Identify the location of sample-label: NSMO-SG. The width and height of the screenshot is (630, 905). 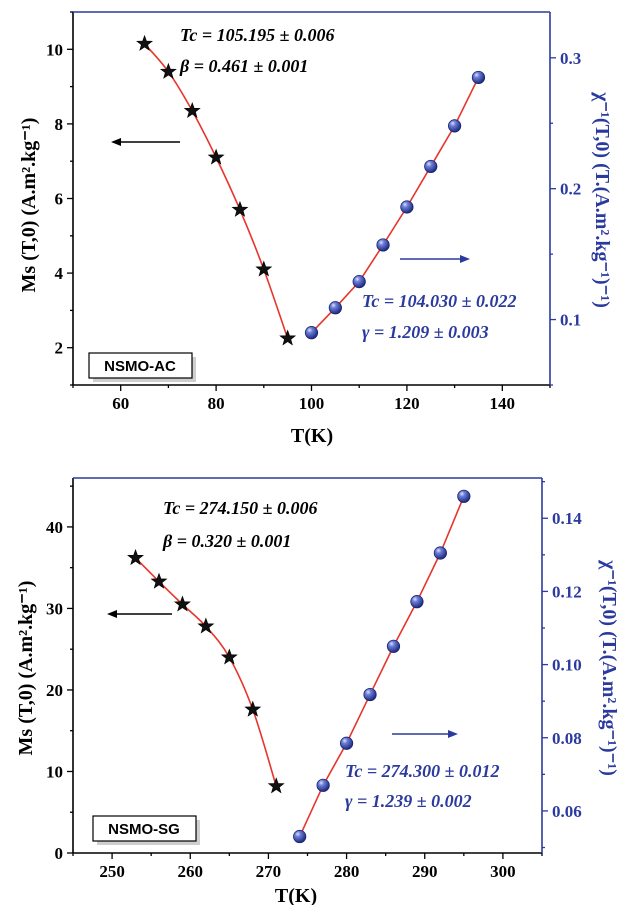
(144, 829).